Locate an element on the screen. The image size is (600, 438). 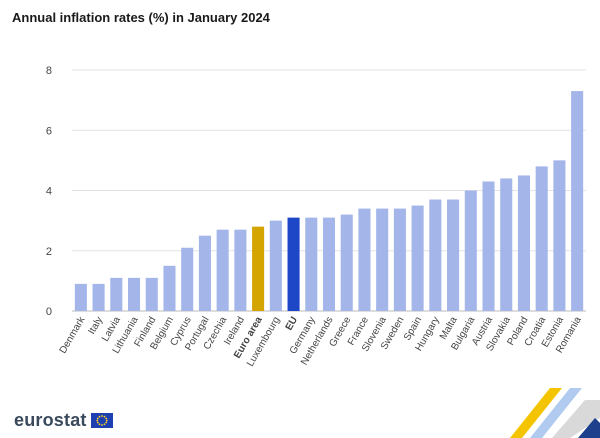
y-tick-label: 4 is located at coordinates (49, 192).